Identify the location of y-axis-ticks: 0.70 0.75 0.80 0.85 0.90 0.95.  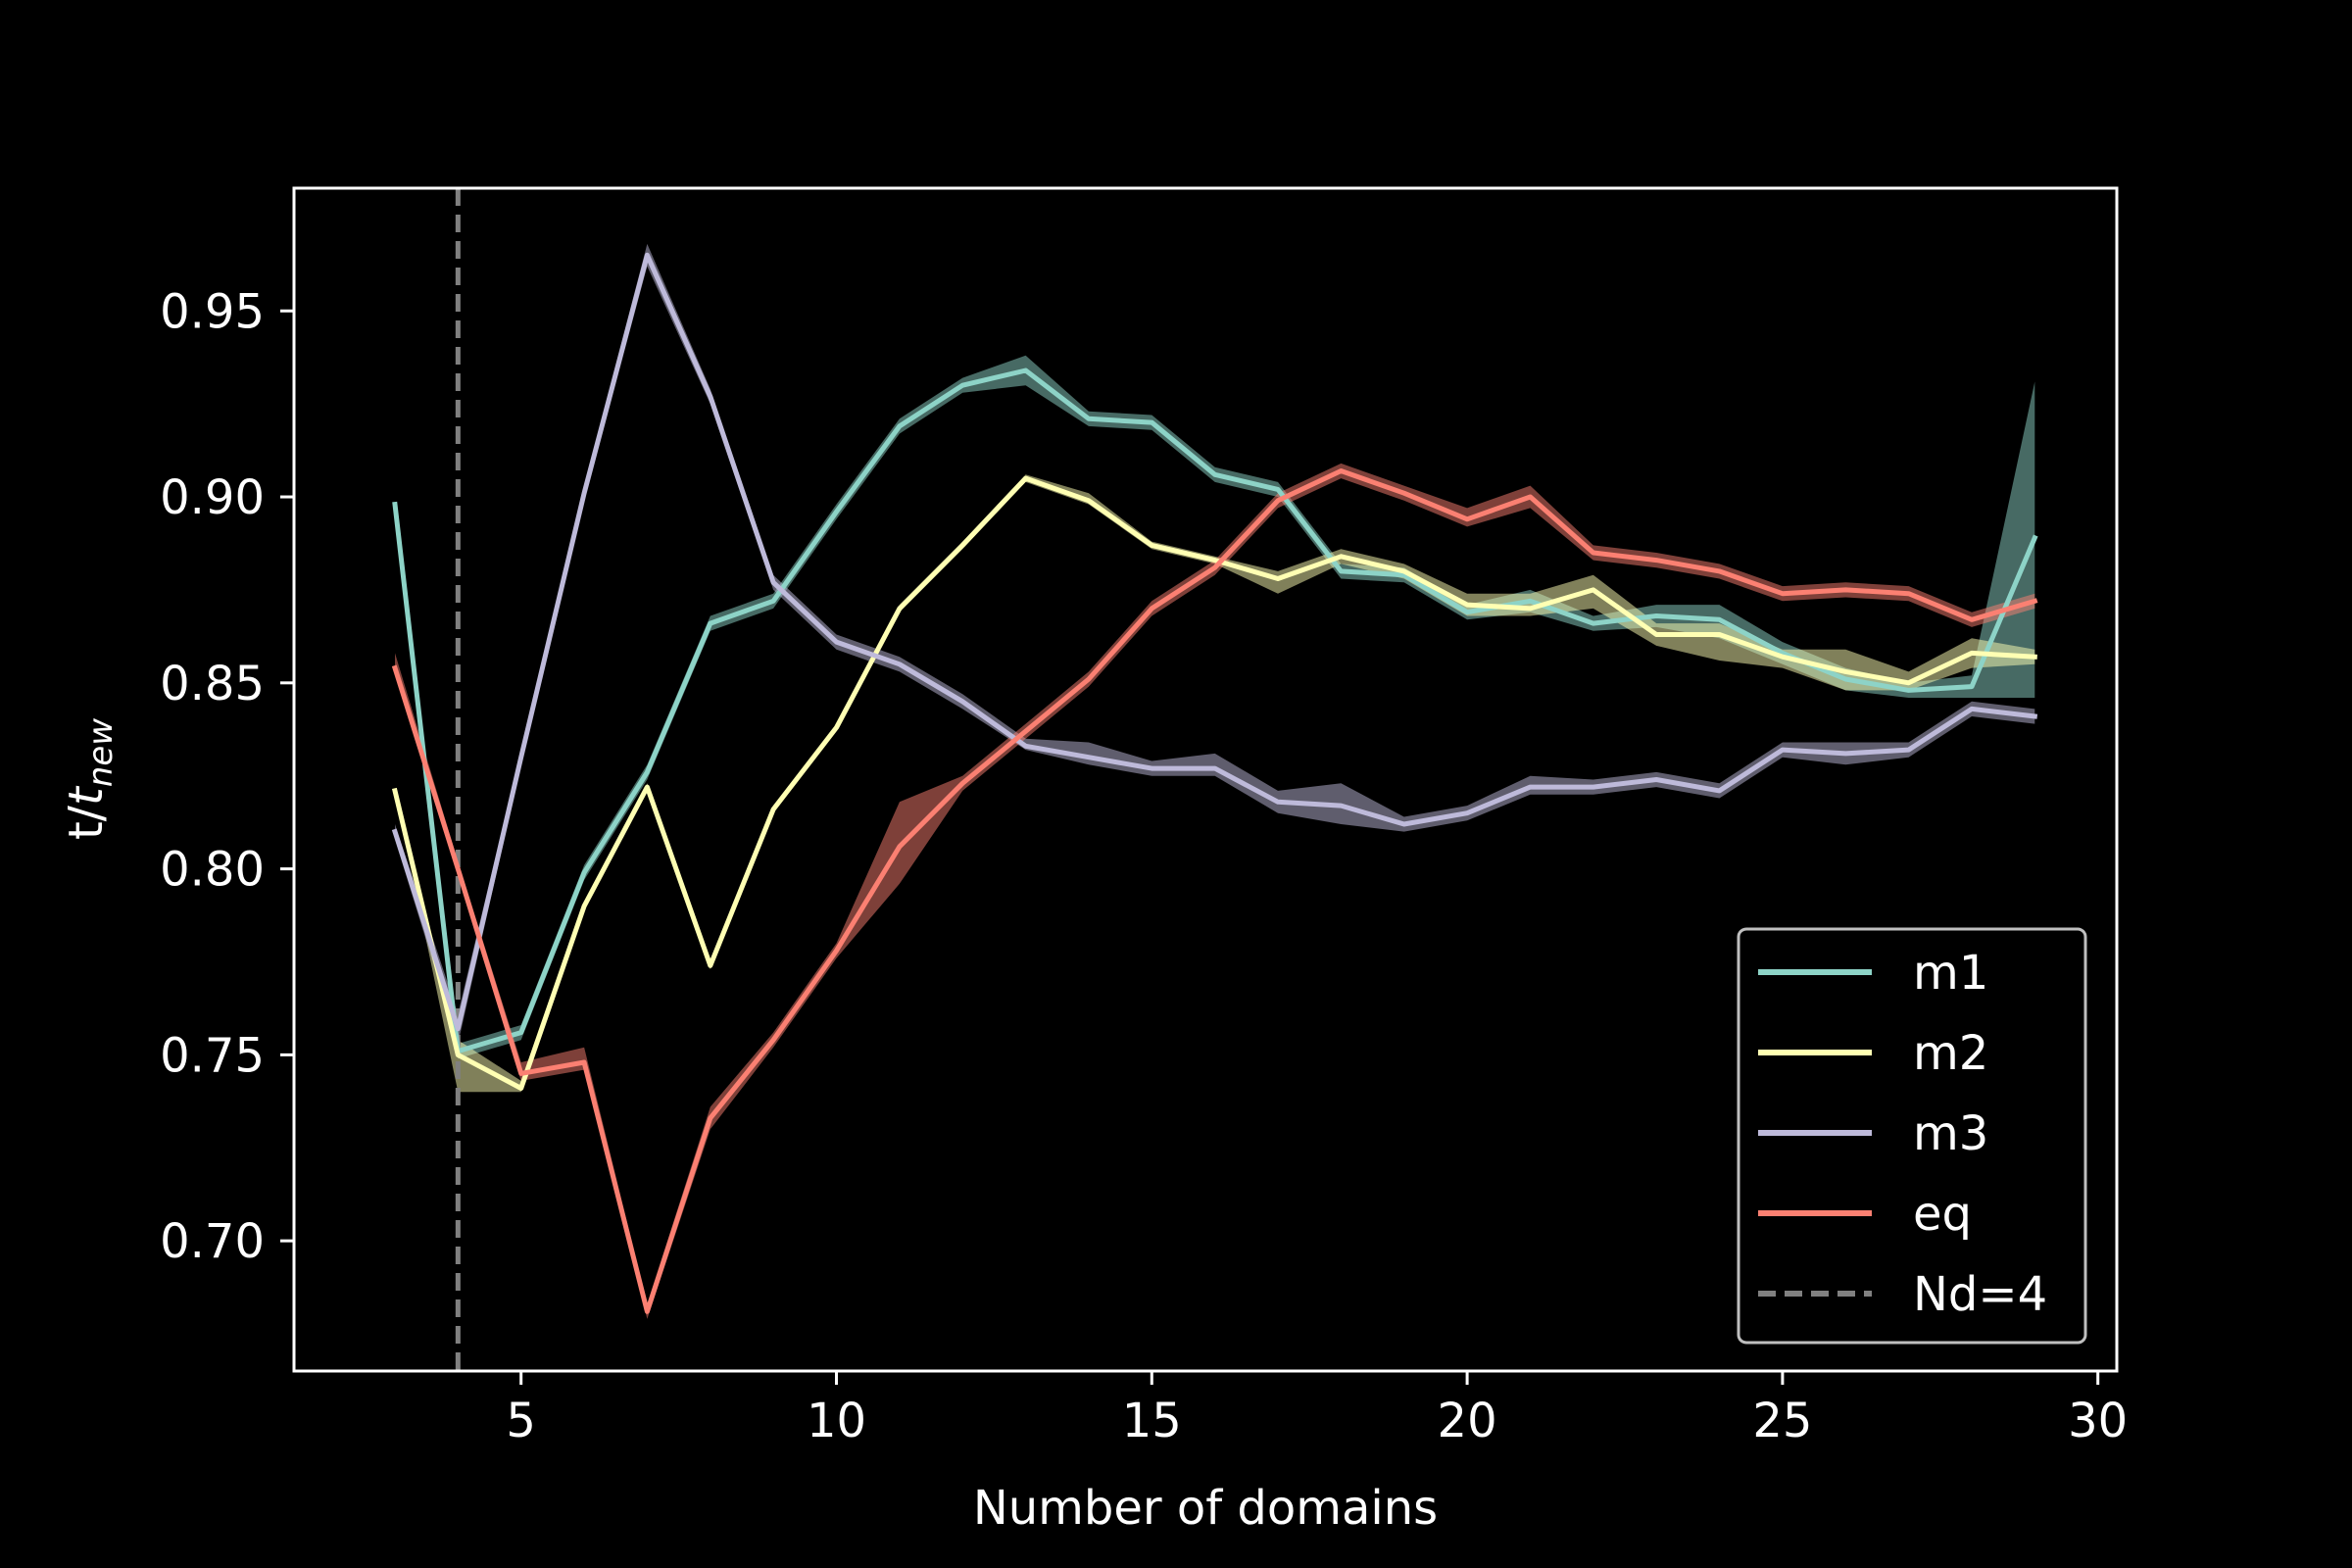
(227, 776).